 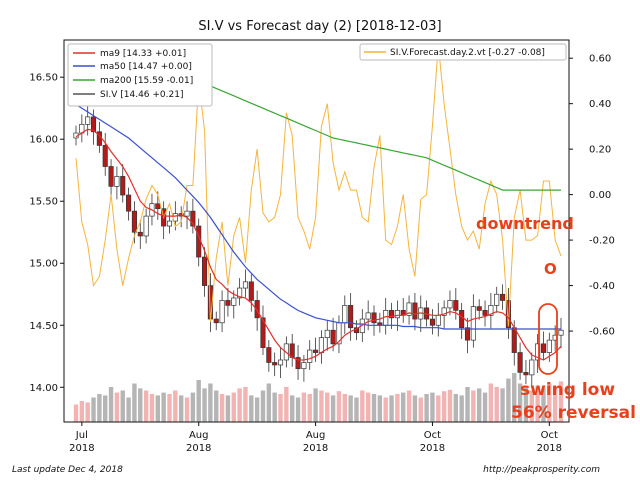 What do you see at coordinates (573, 413) in the screenshot?
I see `annotation-reversal: 56% reversal` at bounding box center [573, 413].